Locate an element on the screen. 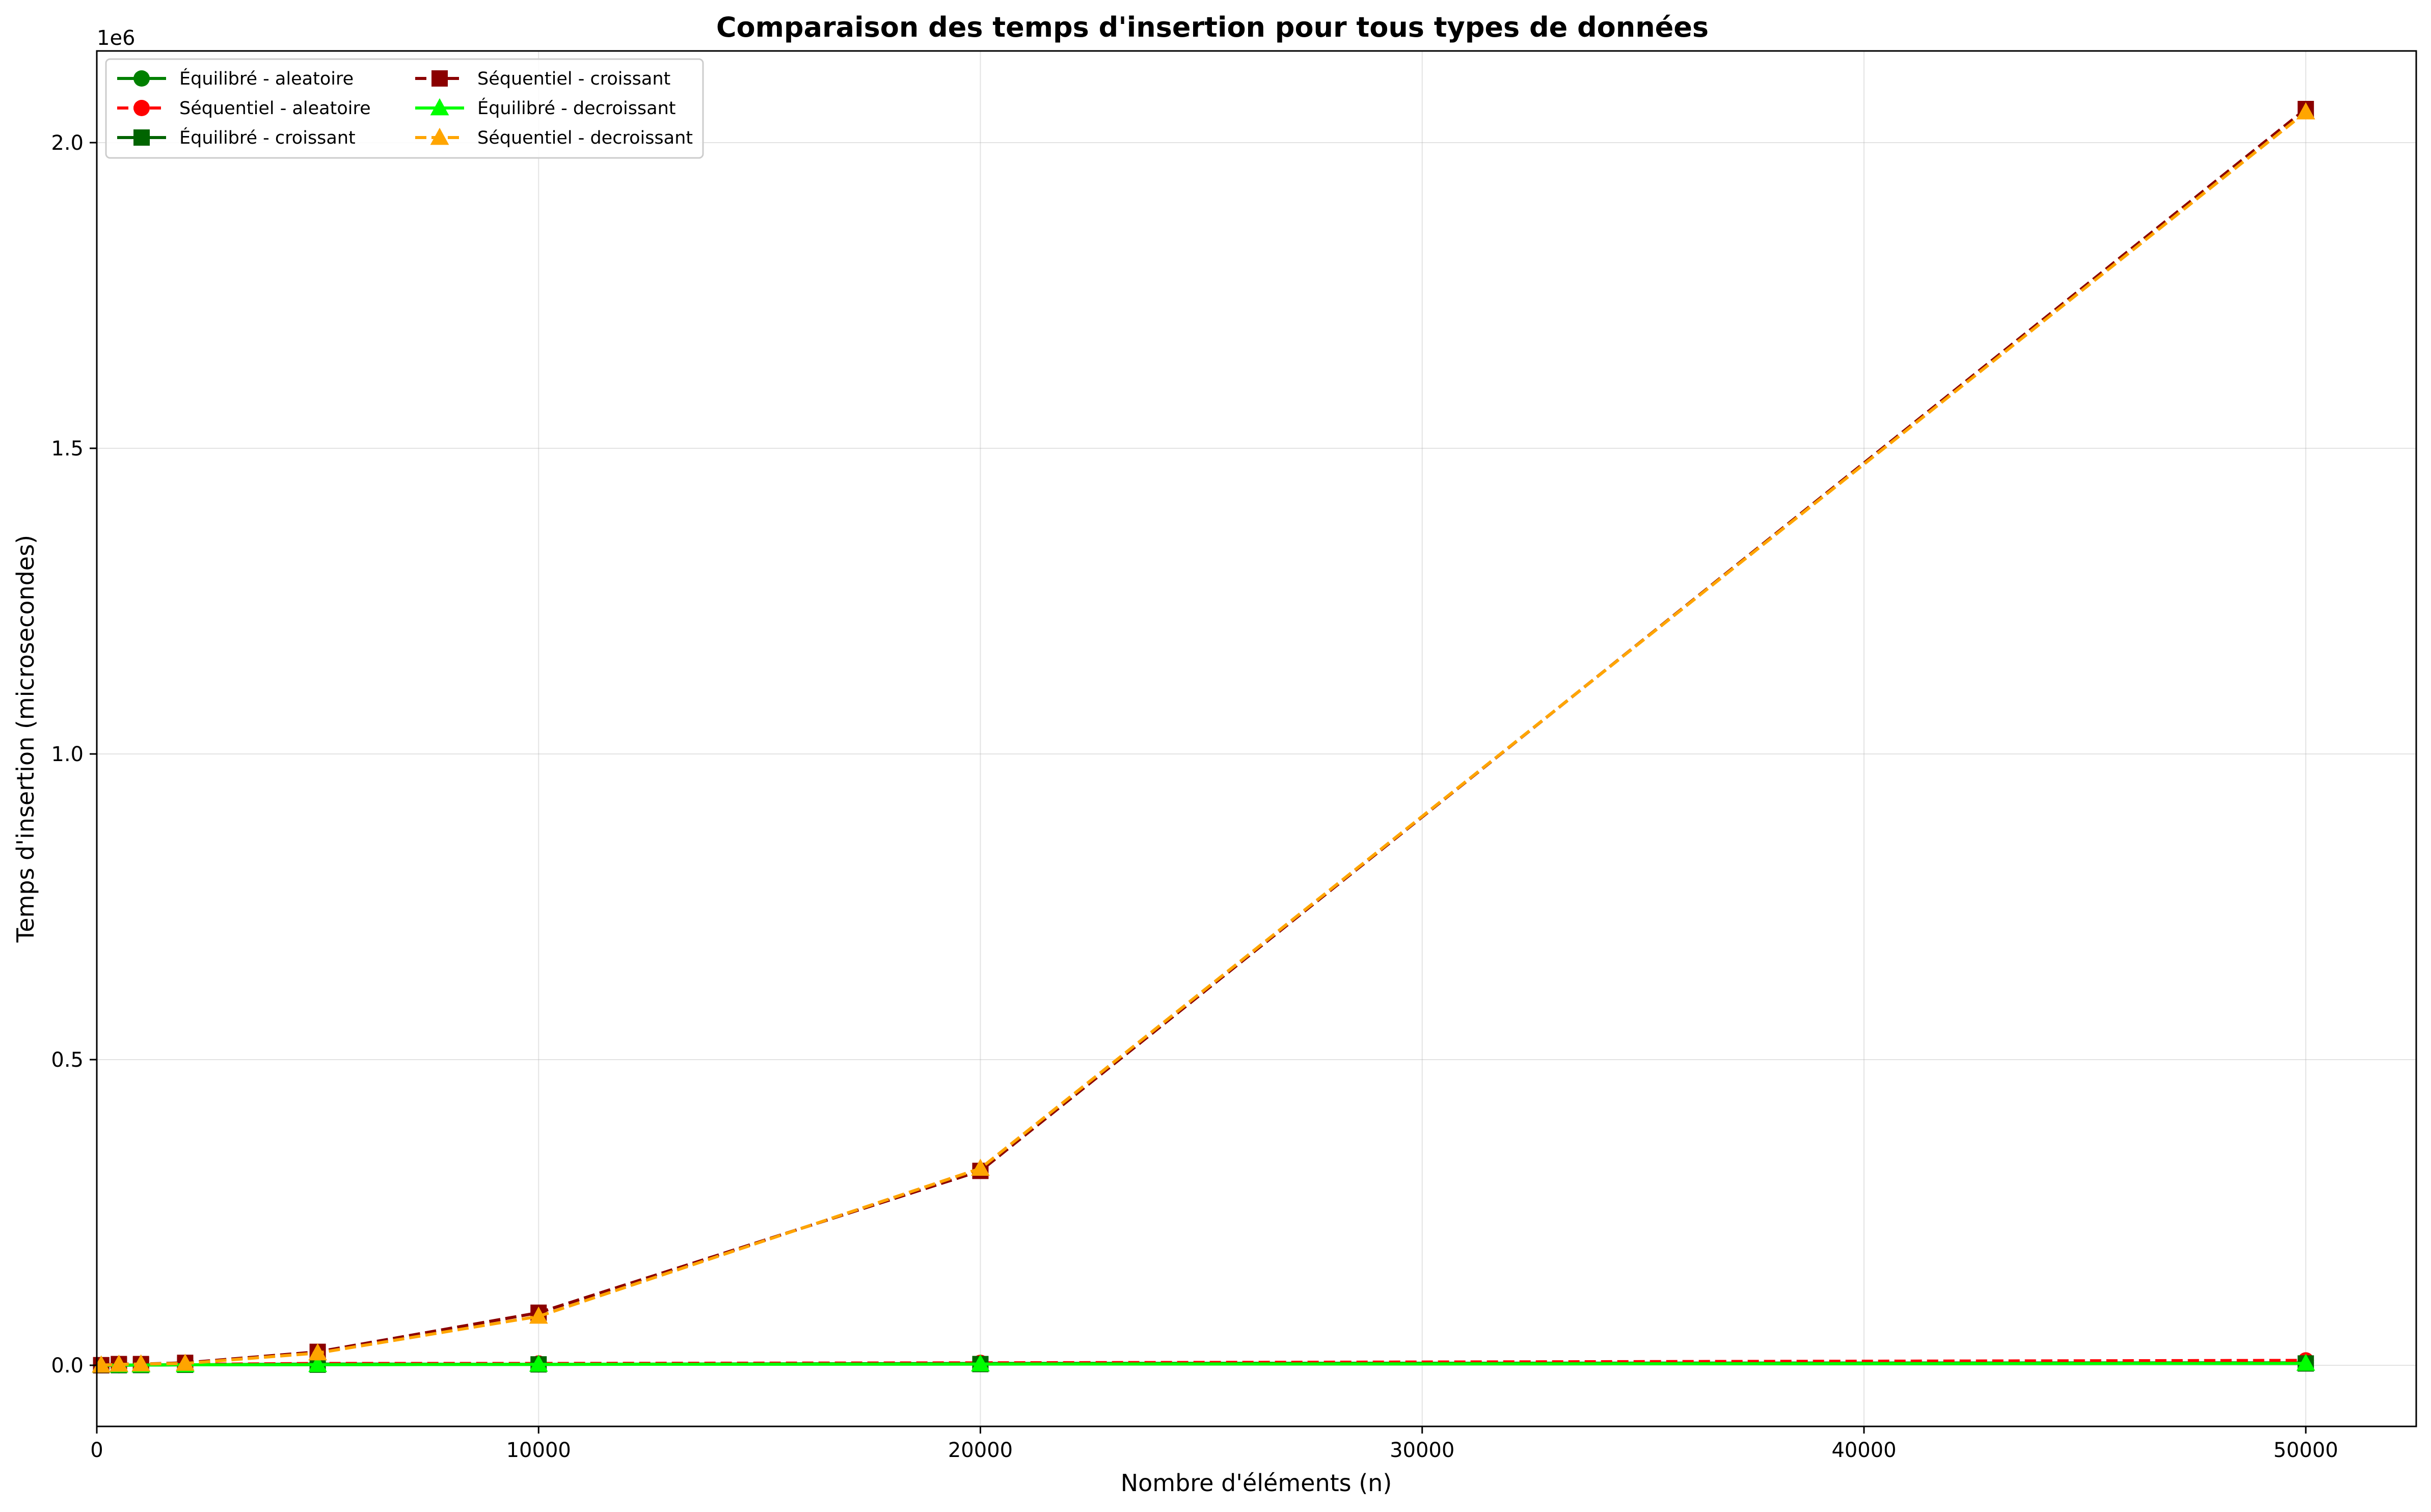 The height and width of the screenshot is (1512, 2431). y-tick-label: 1.0 is located at coordinates (67, 754).